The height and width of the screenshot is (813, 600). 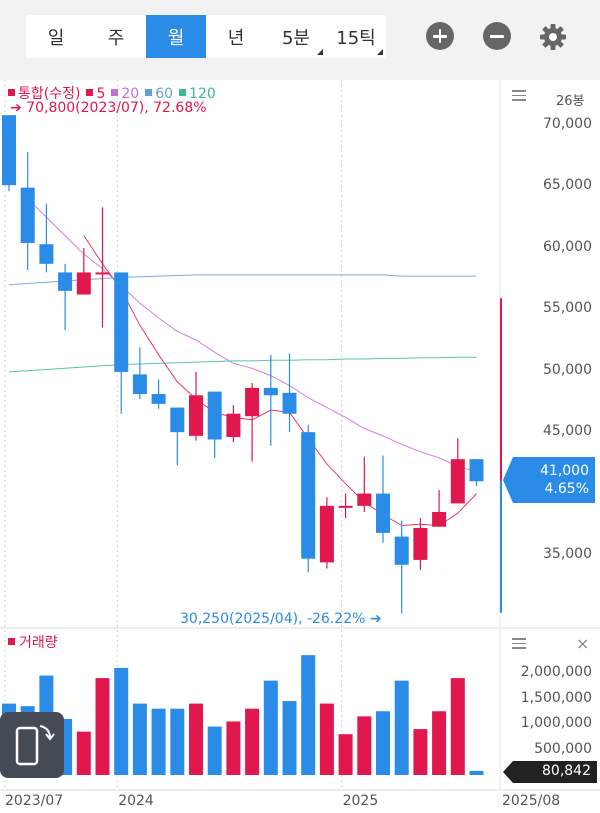 I want to click on tab-0: 일, so click(x=56, y=36).